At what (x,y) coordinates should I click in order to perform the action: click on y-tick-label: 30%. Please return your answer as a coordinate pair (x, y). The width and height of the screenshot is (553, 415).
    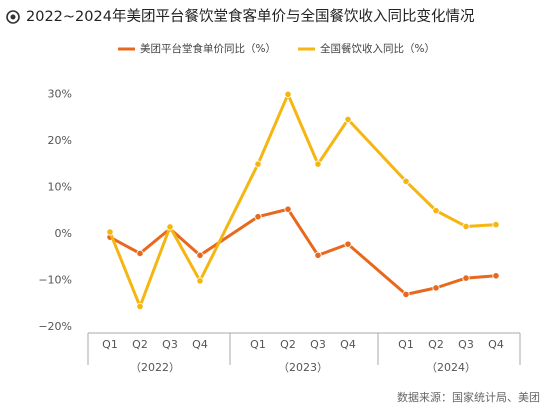
    Looking at the image, I should click on (60, 93).